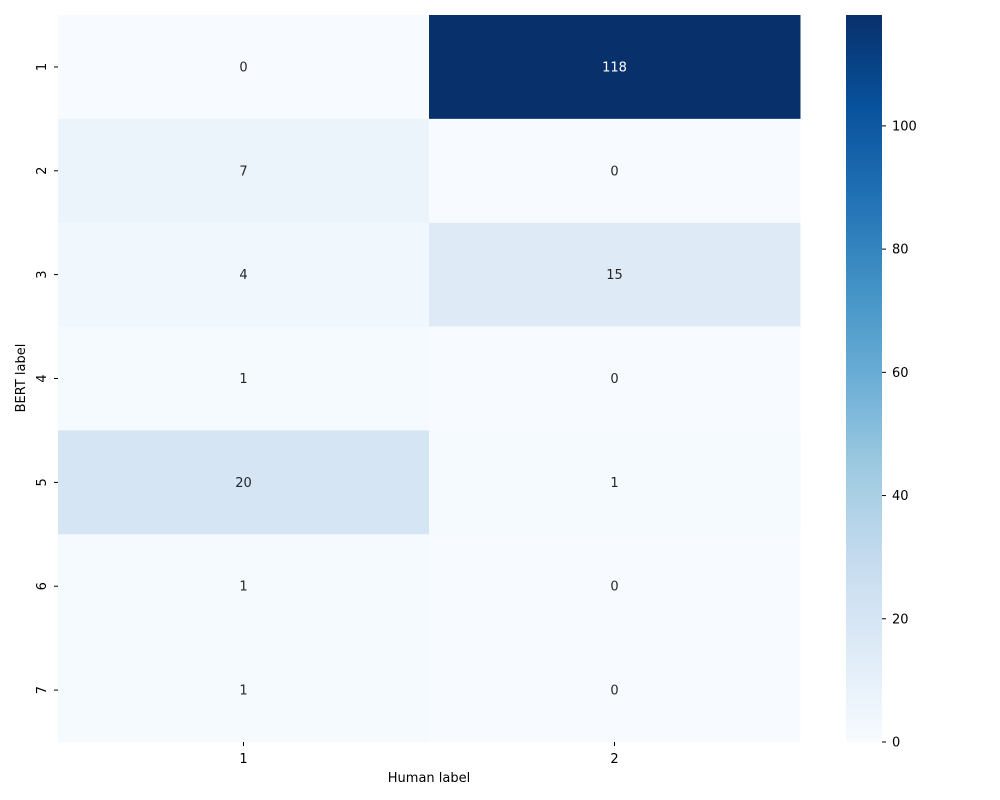 The width and height of the screenshot is (1000, 800). I want to click on cell-value-label: 118, so click(614, 67).